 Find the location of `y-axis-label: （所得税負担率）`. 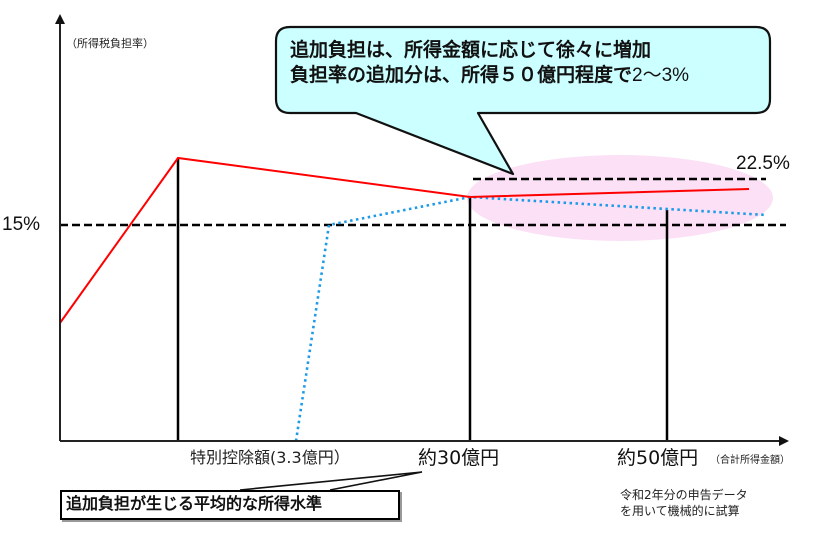

y-axis-label: （所得税負担率） is located at coordinates (110, 43).